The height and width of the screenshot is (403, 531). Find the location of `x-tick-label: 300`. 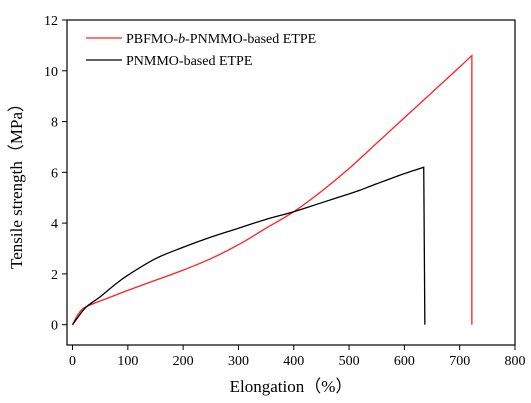

x-tick-label: 300 is located at coordinates (238, 361).